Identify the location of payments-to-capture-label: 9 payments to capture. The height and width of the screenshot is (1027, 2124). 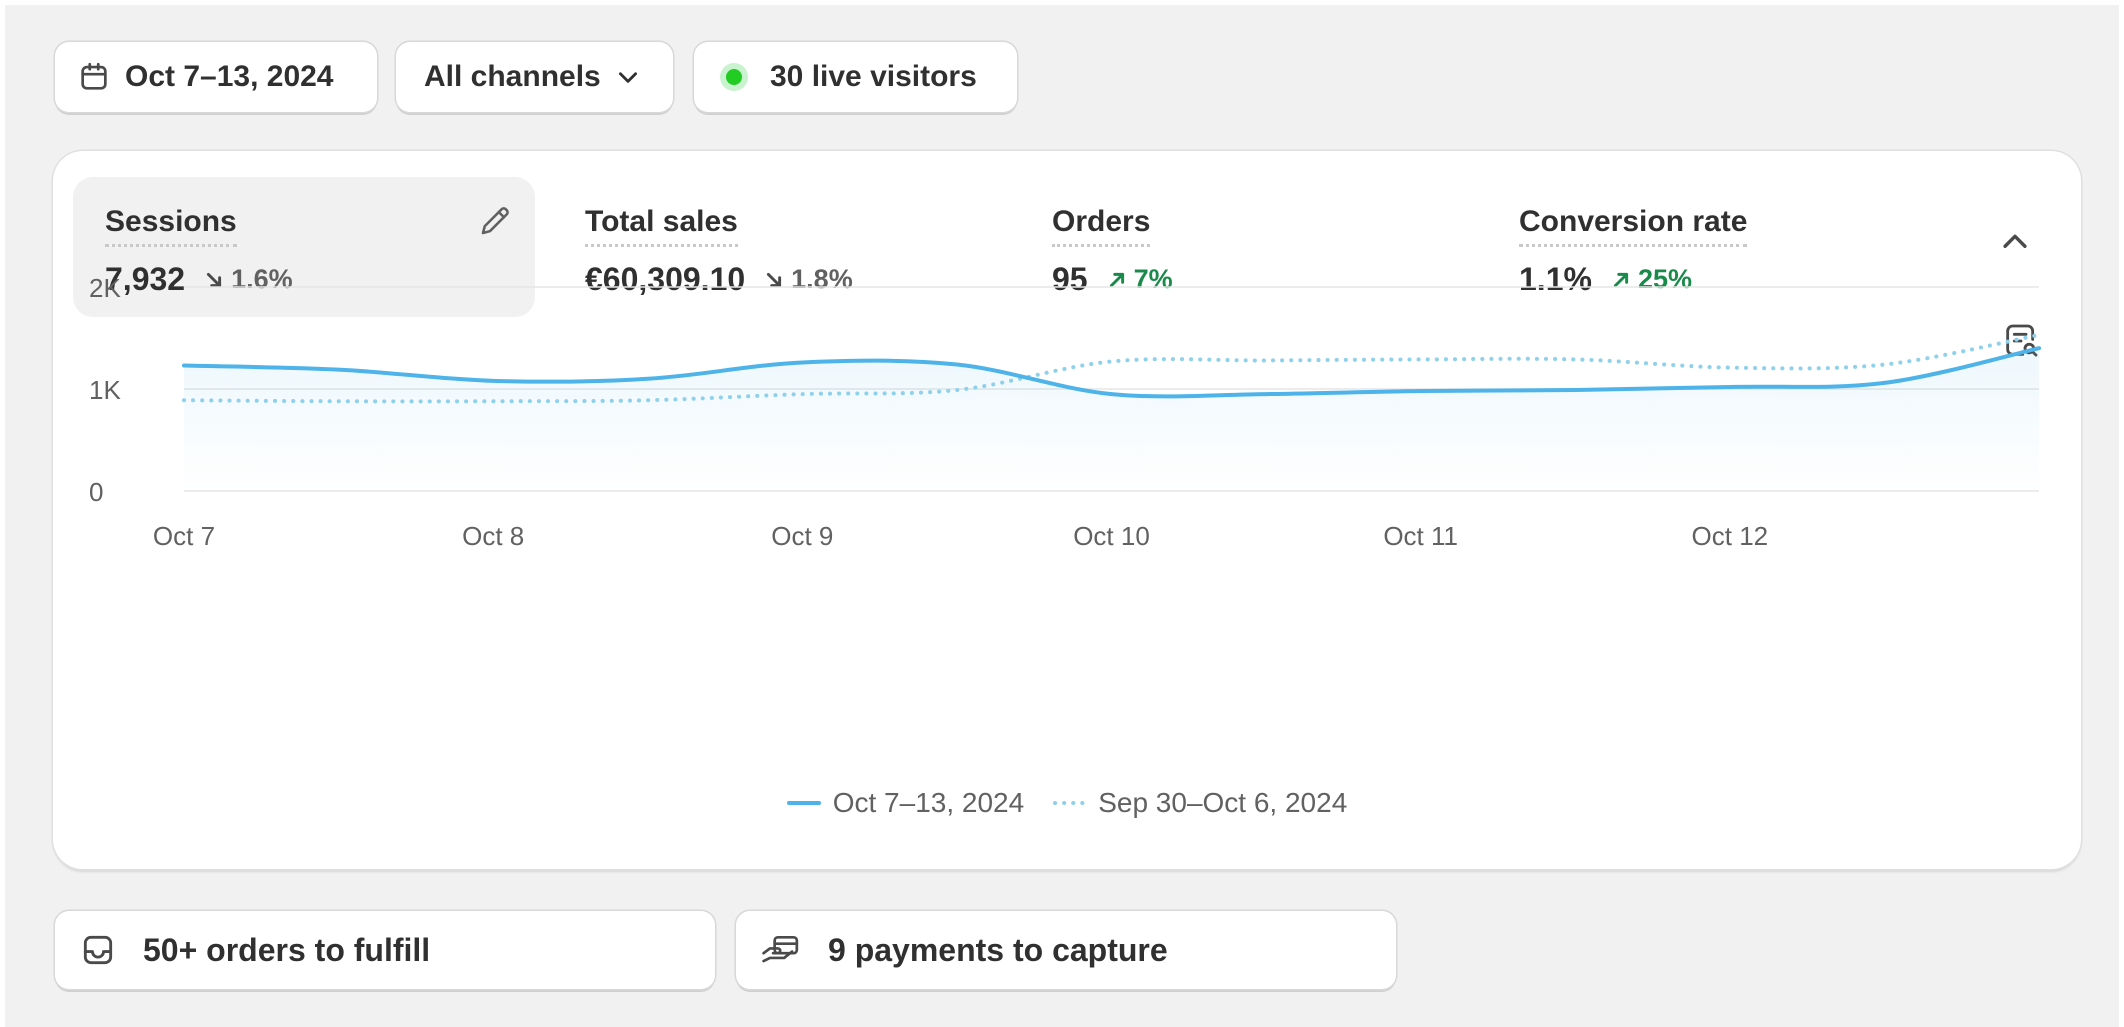
(998, 949).